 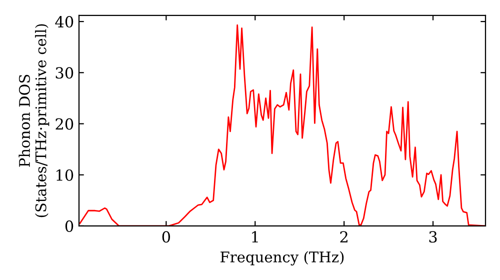 What do you see at coordinates (166, 237) in the screenshot?
I see `x-tick-label: 0` at bounding box center [166, 237].